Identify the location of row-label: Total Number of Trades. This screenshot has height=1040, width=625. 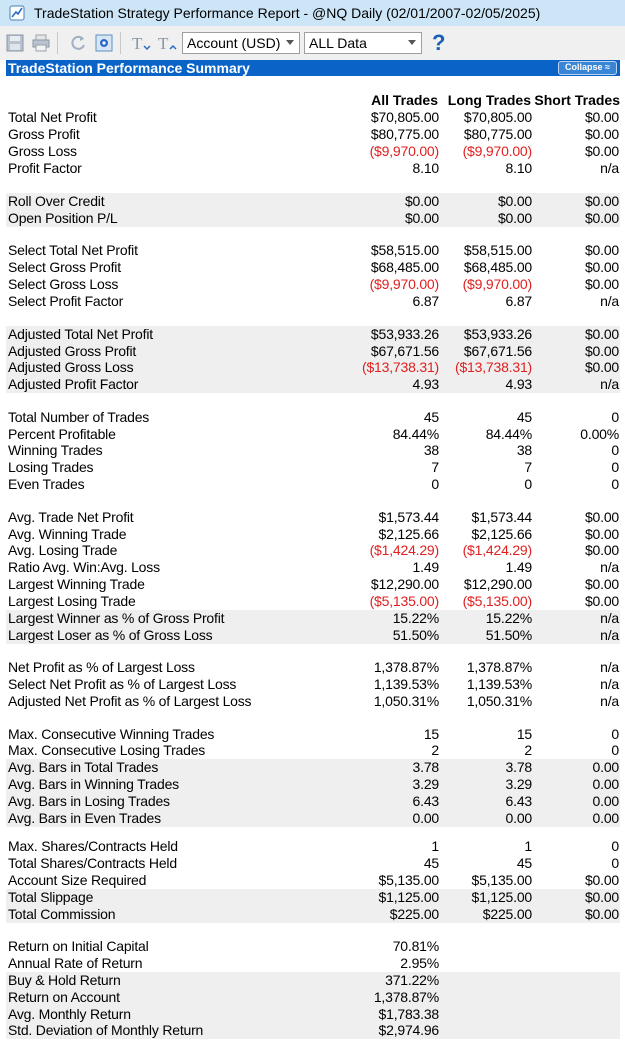
(79, 417).